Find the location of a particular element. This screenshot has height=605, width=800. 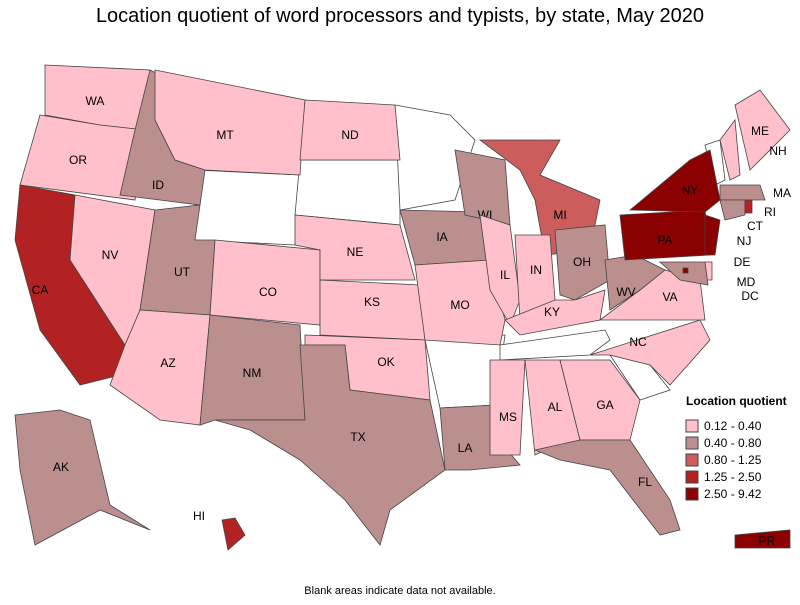

state-label: MO is located at coordinates (459, 305).